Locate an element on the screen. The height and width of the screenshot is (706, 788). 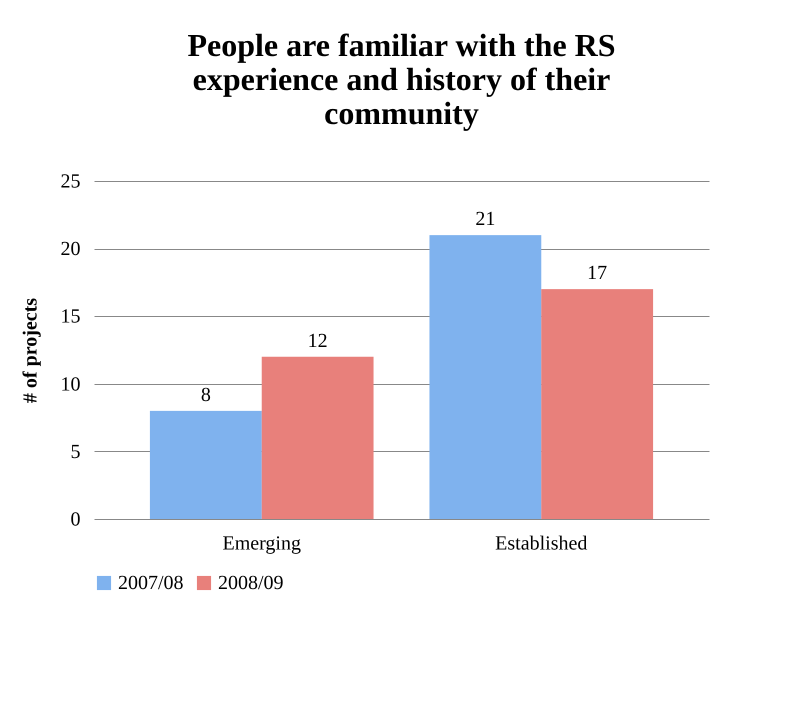
data-label: 8 is located at coordinates (205, 395).